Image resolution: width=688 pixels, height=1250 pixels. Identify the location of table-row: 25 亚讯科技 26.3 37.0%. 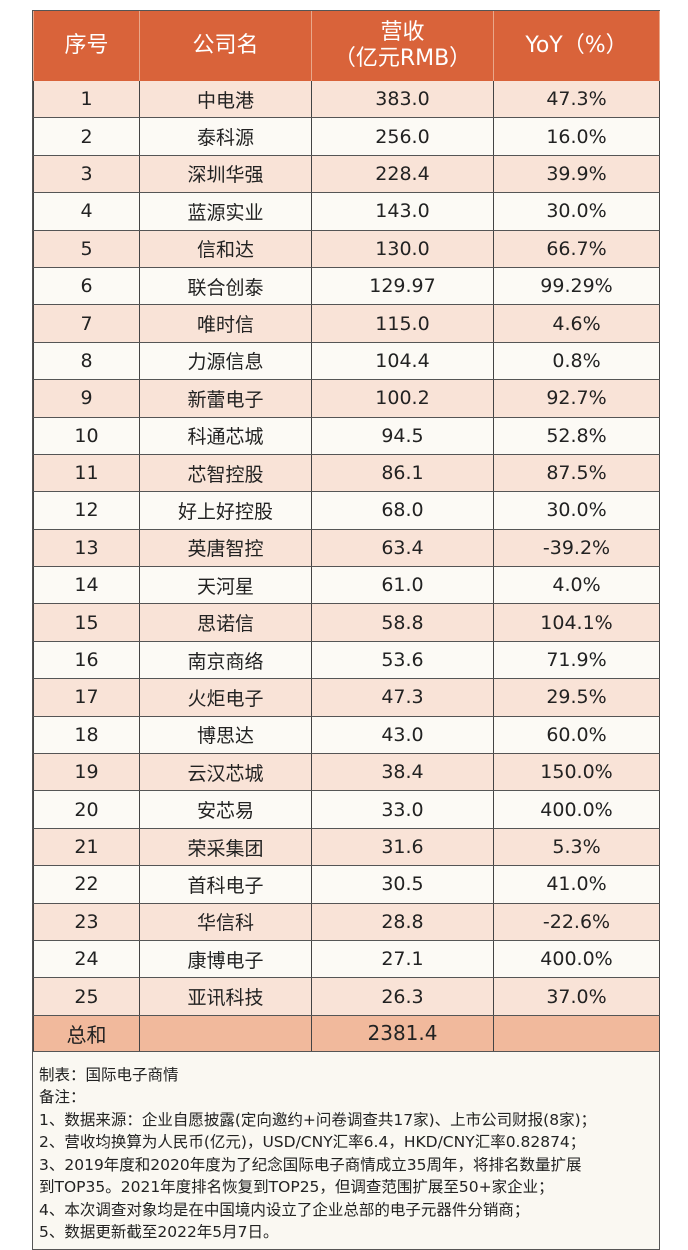
(346, 996).